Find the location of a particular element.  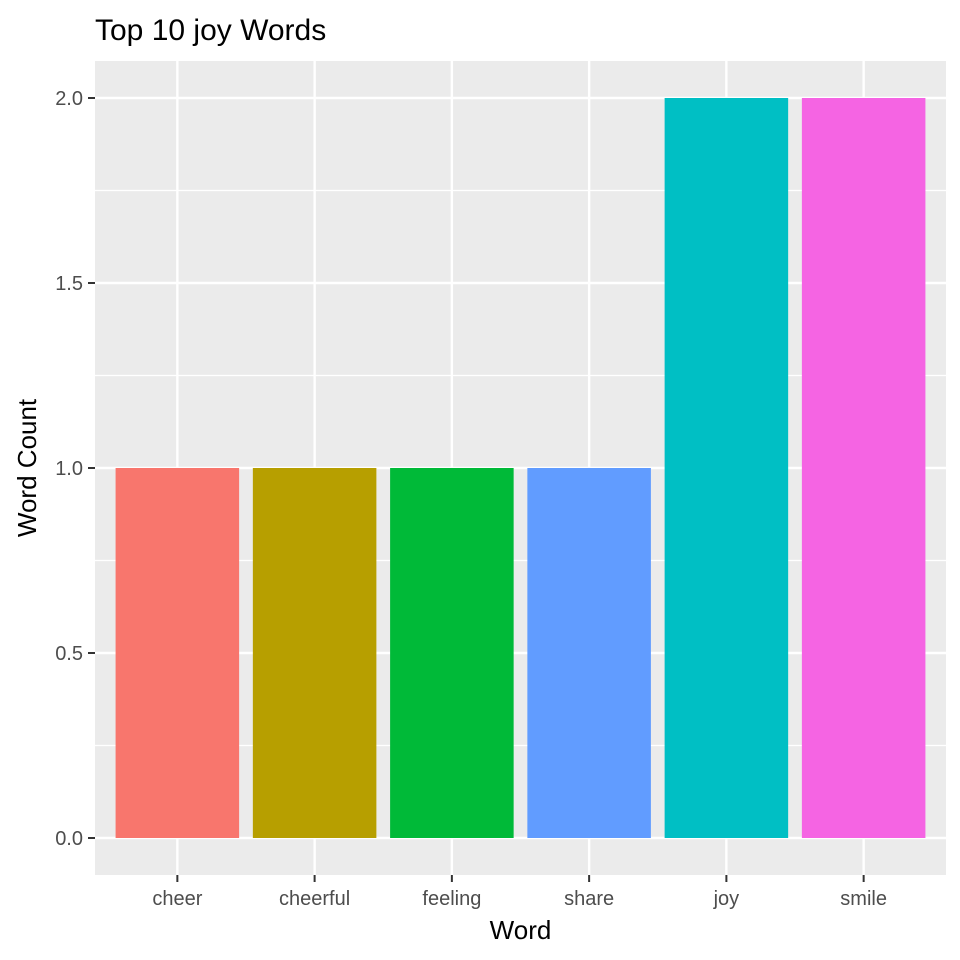

x-tick-label: feeling is located at coordinates (451, 899).